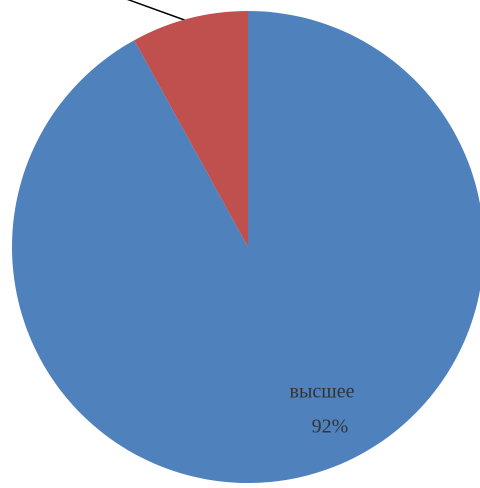  I want to click on slice-label: высшее, so click(322, 392).